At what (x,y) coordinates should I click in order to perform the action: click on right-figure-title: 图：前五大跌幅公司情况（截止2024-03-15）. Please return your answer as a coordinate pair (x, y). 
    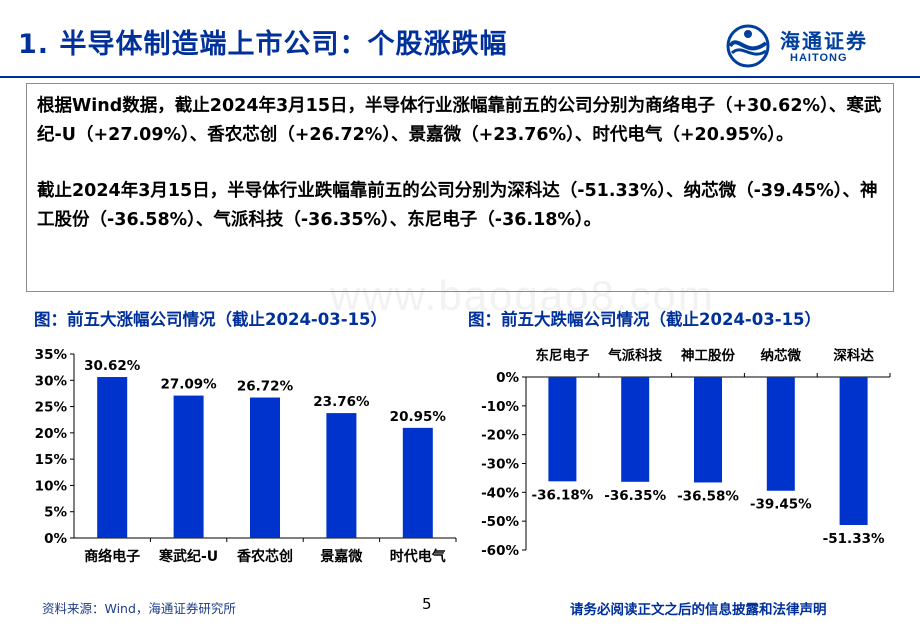
    Looking at the image, I should click on (645, 319).